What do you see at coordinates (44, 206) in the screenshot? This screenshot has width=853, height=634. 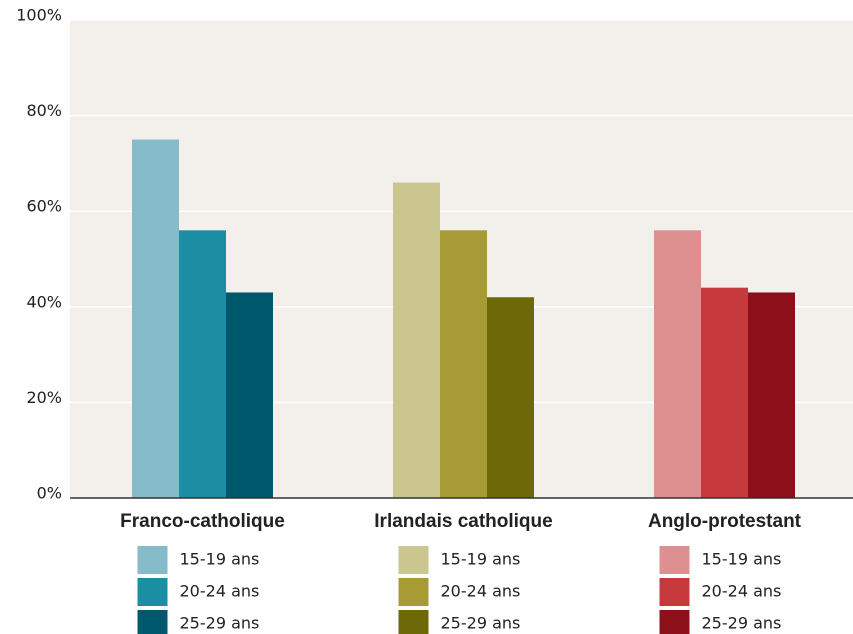 I see `y-tick-label: 60%` at bounding box center [44, 206].